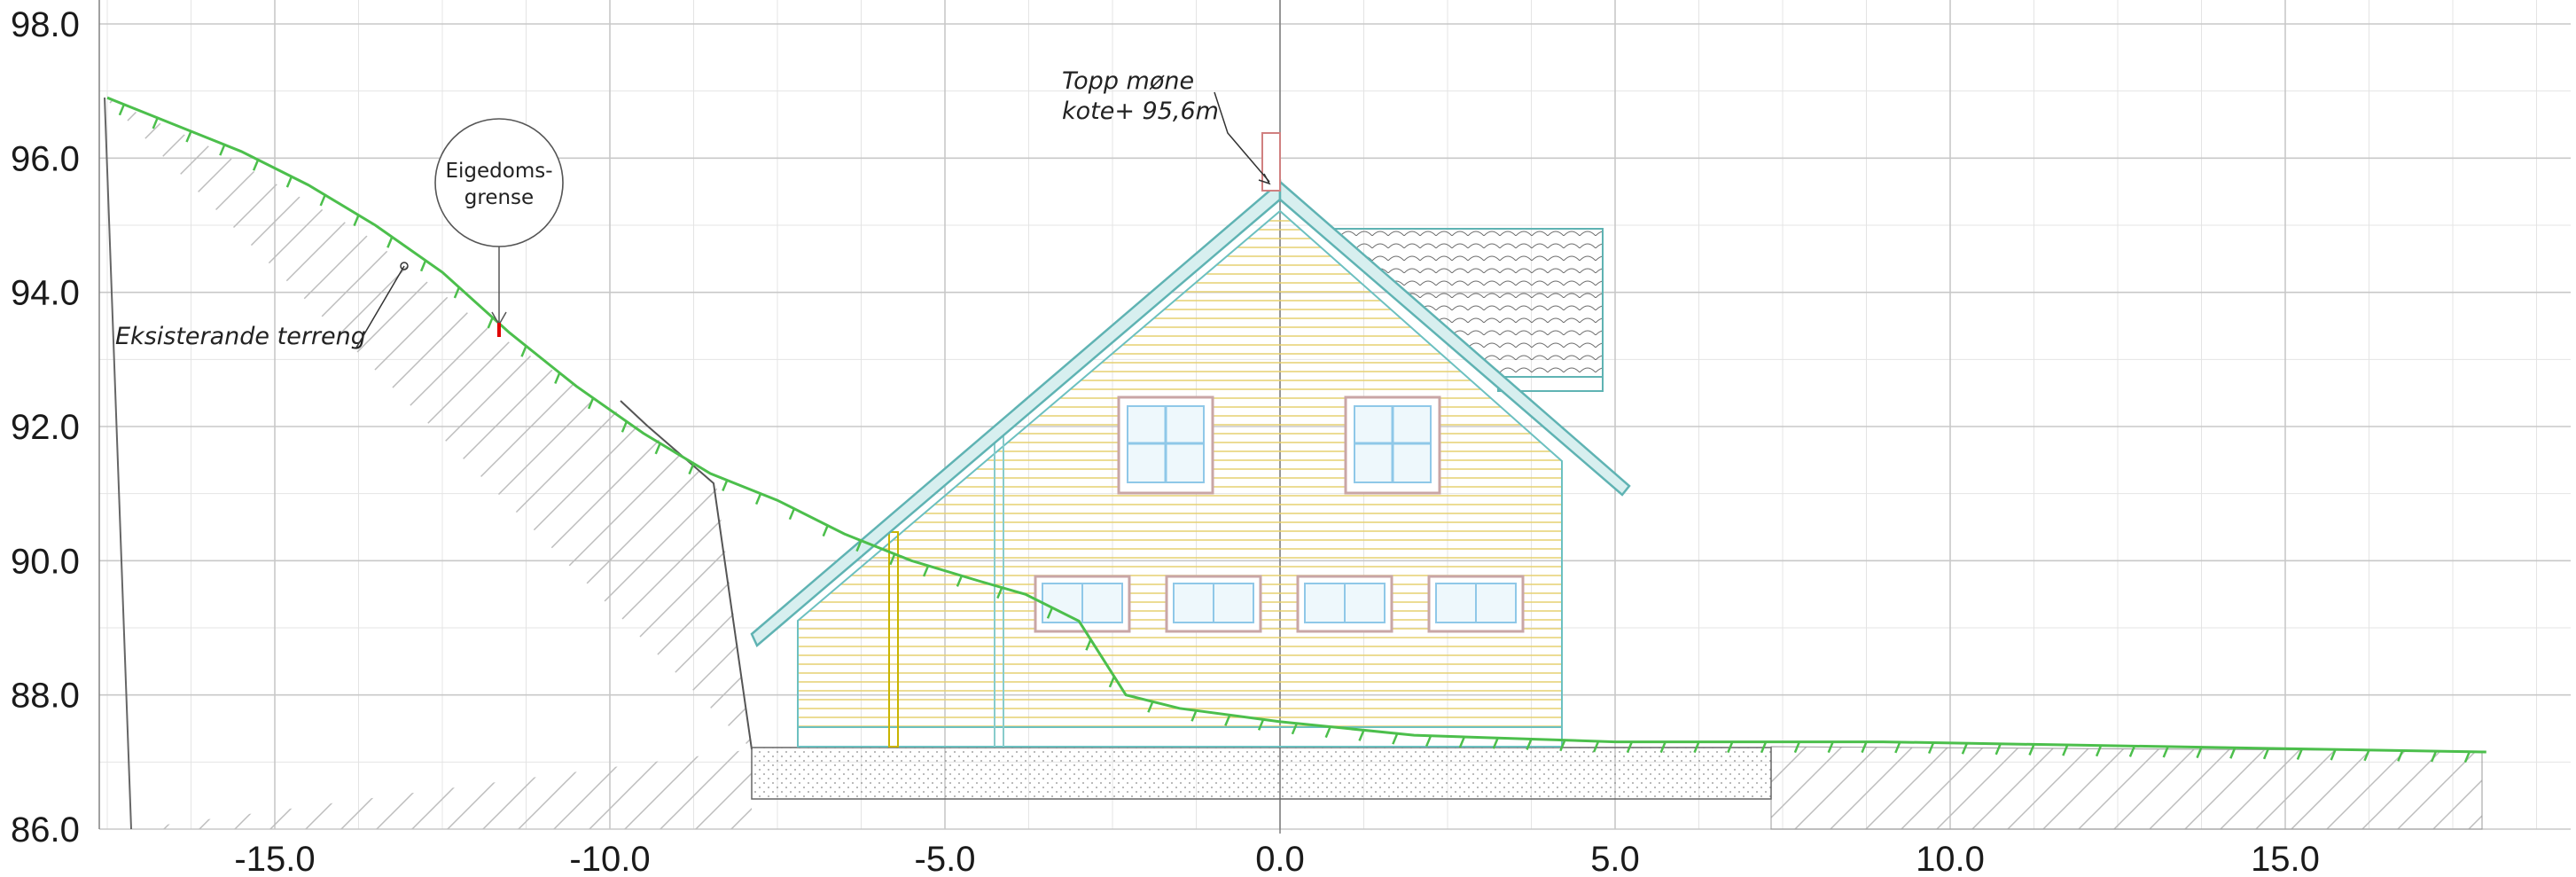 The width and height of the screenshot is (2576, 877). What do you see at coordinates (1180, 737) in the screenshot?
I see `wall-base` at bounding box center [1180, 737].